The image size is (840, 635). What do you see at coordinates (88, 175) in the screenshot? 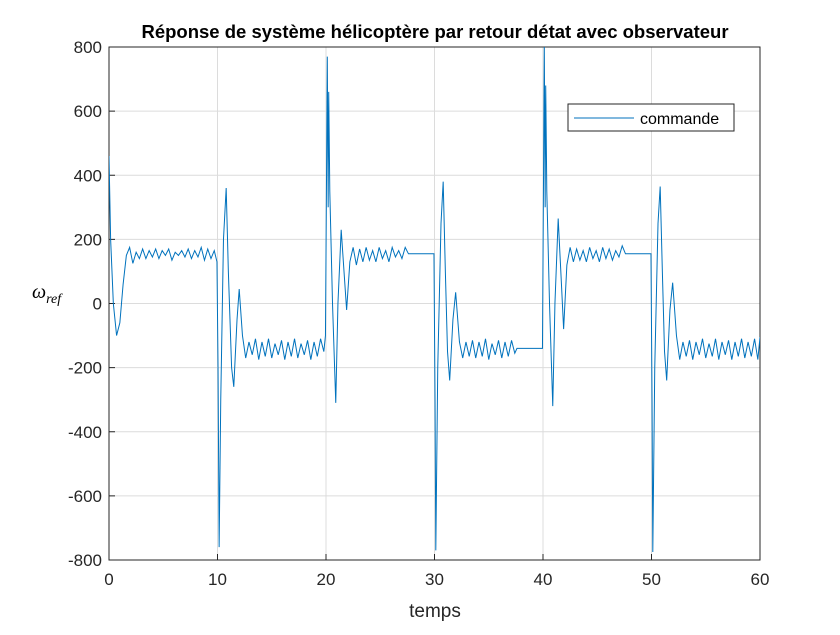
I see `y-tick-label: 400` at bounding box center [88, 175].